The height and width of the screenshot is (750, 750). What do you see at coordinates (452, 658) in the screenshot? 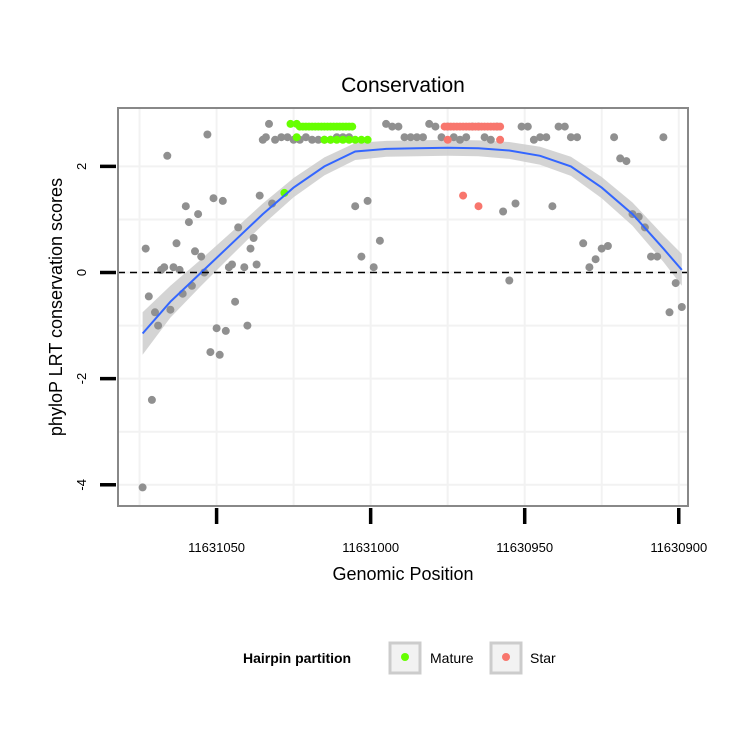
I see `legend-label-mature: Mature` at bounding box center [452, 658].